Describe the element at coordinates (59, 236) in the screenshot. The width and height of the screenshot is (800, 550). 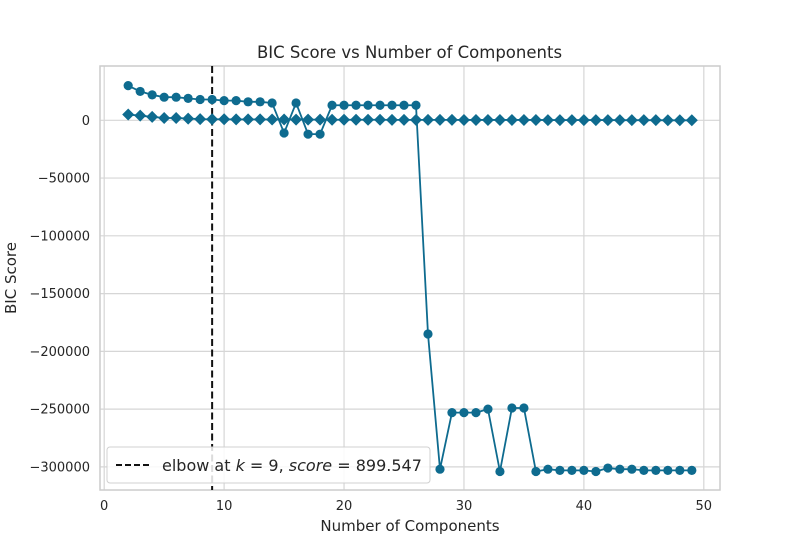
I see `y-tick-label: −100000` at that location.